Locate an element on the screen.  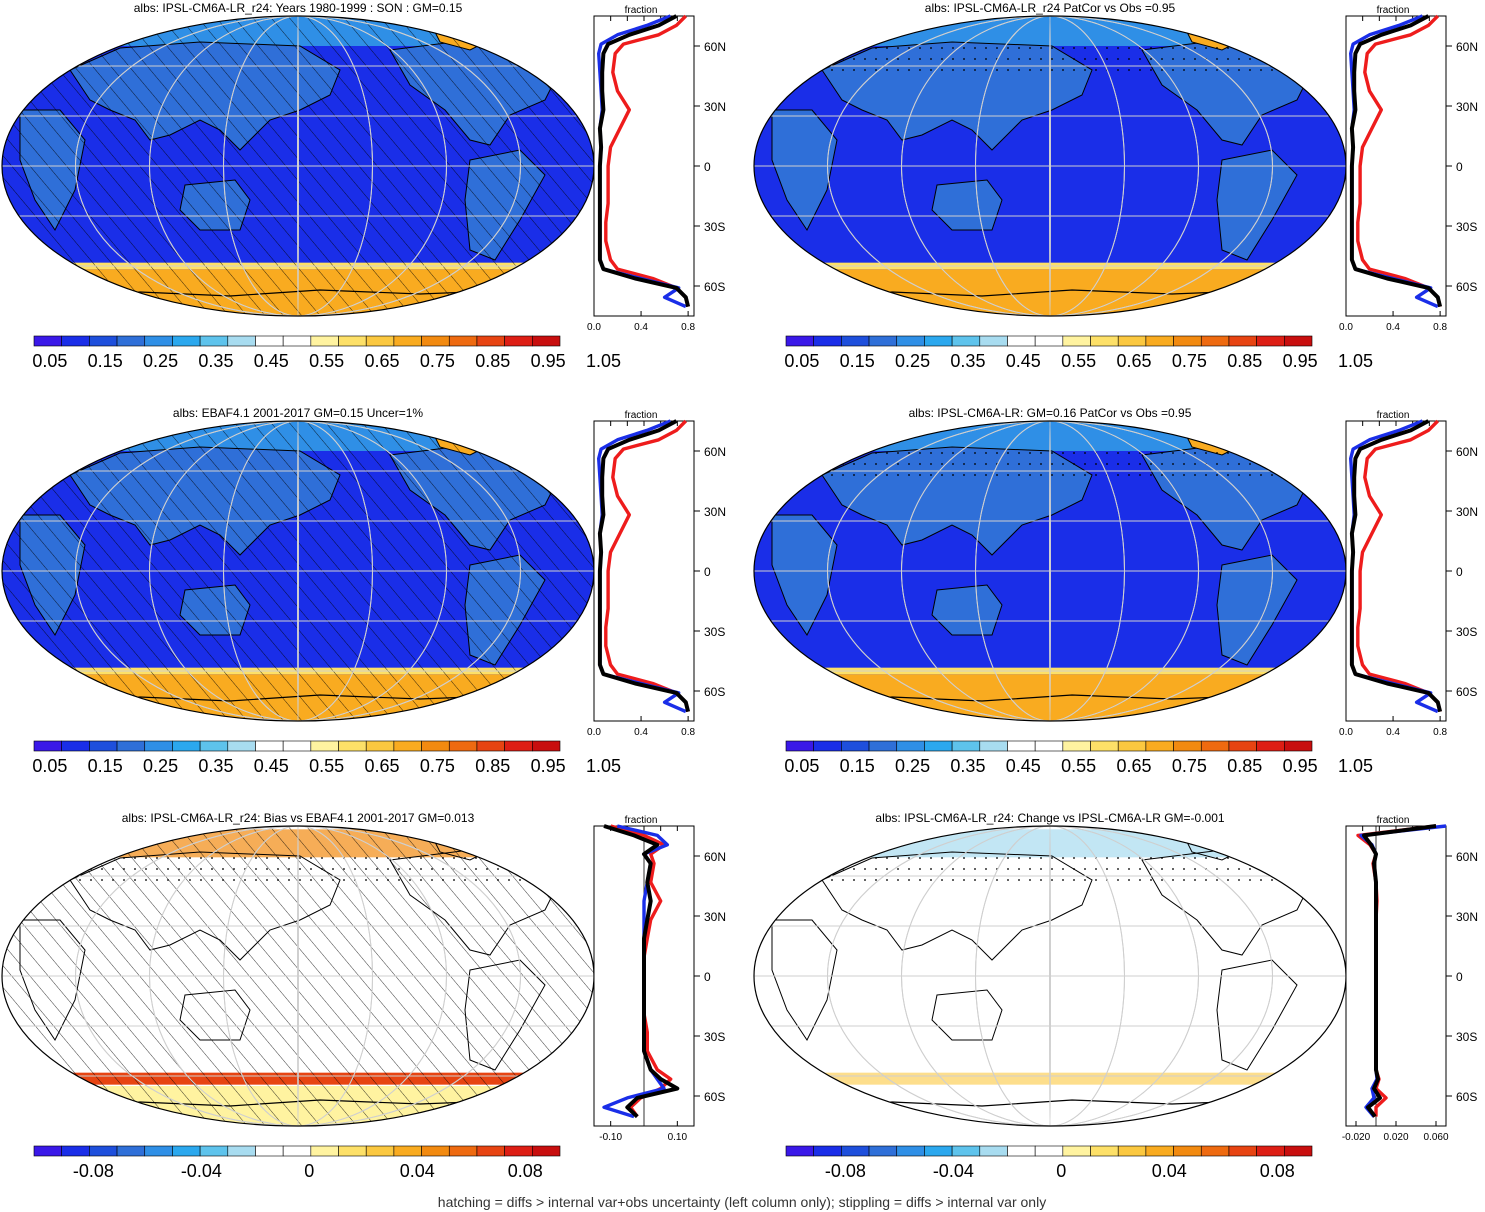
profile-frame is located at coordinates (644, 571).